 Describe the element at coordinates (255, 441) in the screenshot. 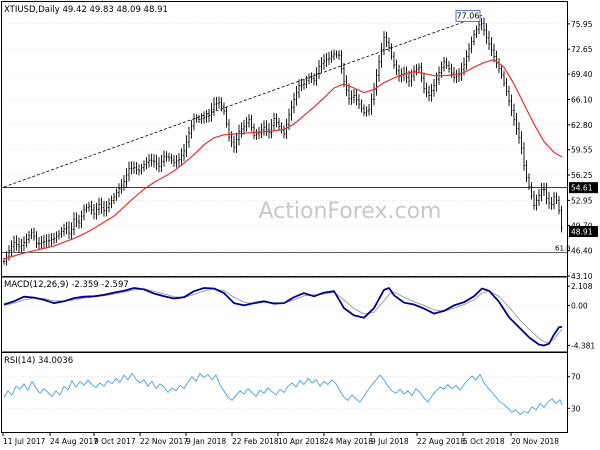

I see `x-tick-label: 22 Feb 2018` at that location.